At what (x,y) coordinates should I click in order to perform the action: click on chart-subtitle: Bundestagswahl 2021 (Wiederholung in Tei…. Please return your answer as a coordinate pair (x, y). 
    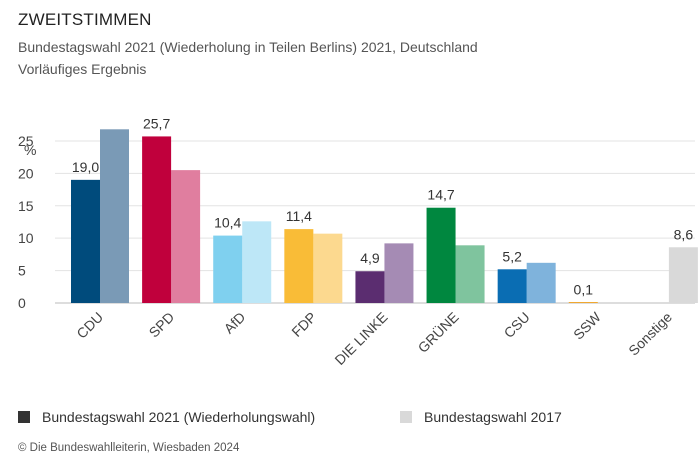
    Looking at the image, I should click on (248, 47).